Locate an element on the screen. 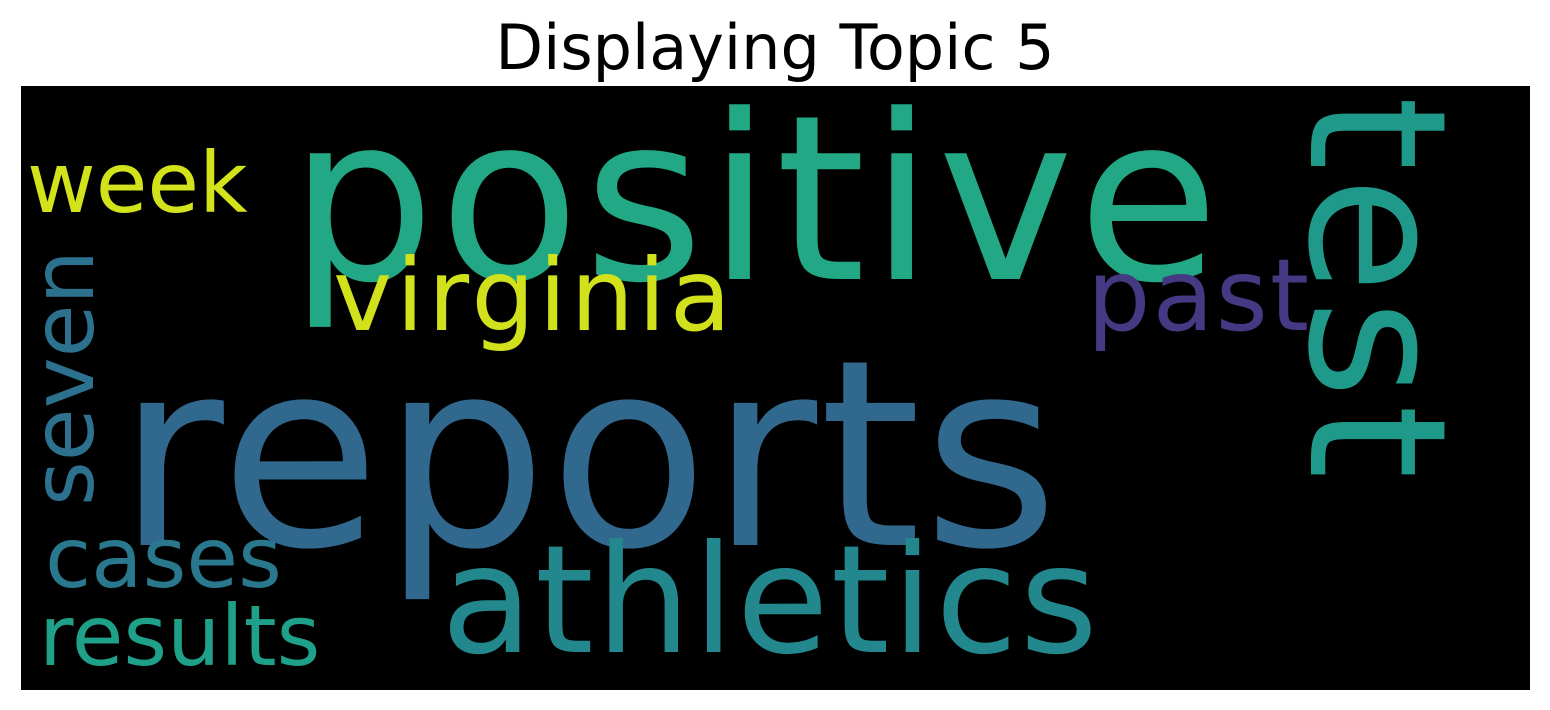  page-title: Displaying Topic 5 is located at coordinates (775, 47).